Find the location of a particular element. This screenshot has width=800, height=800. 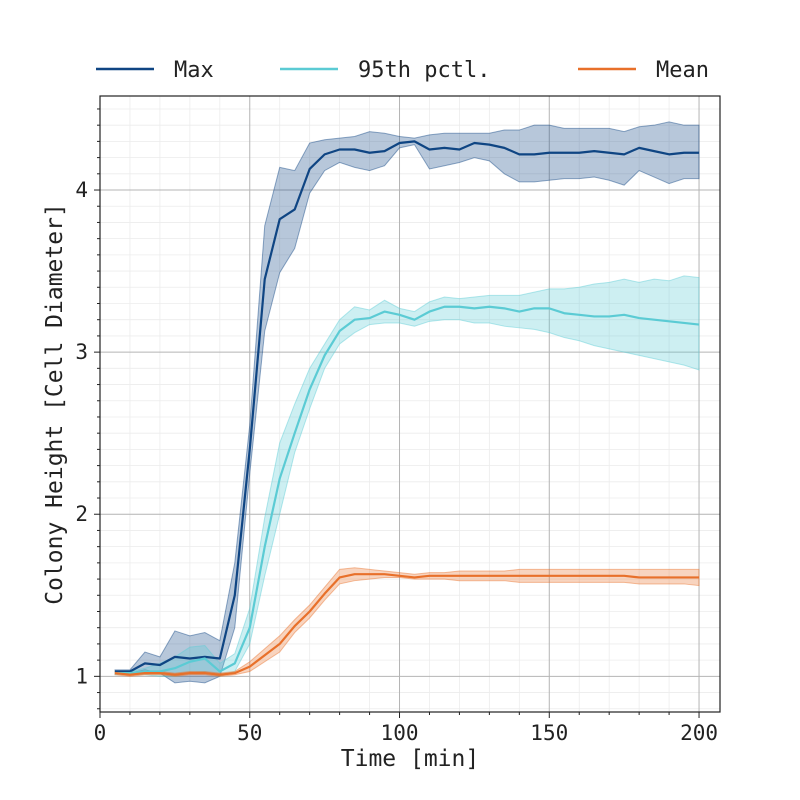

y-tick-label: 3 is located at coordinates (81, 352).